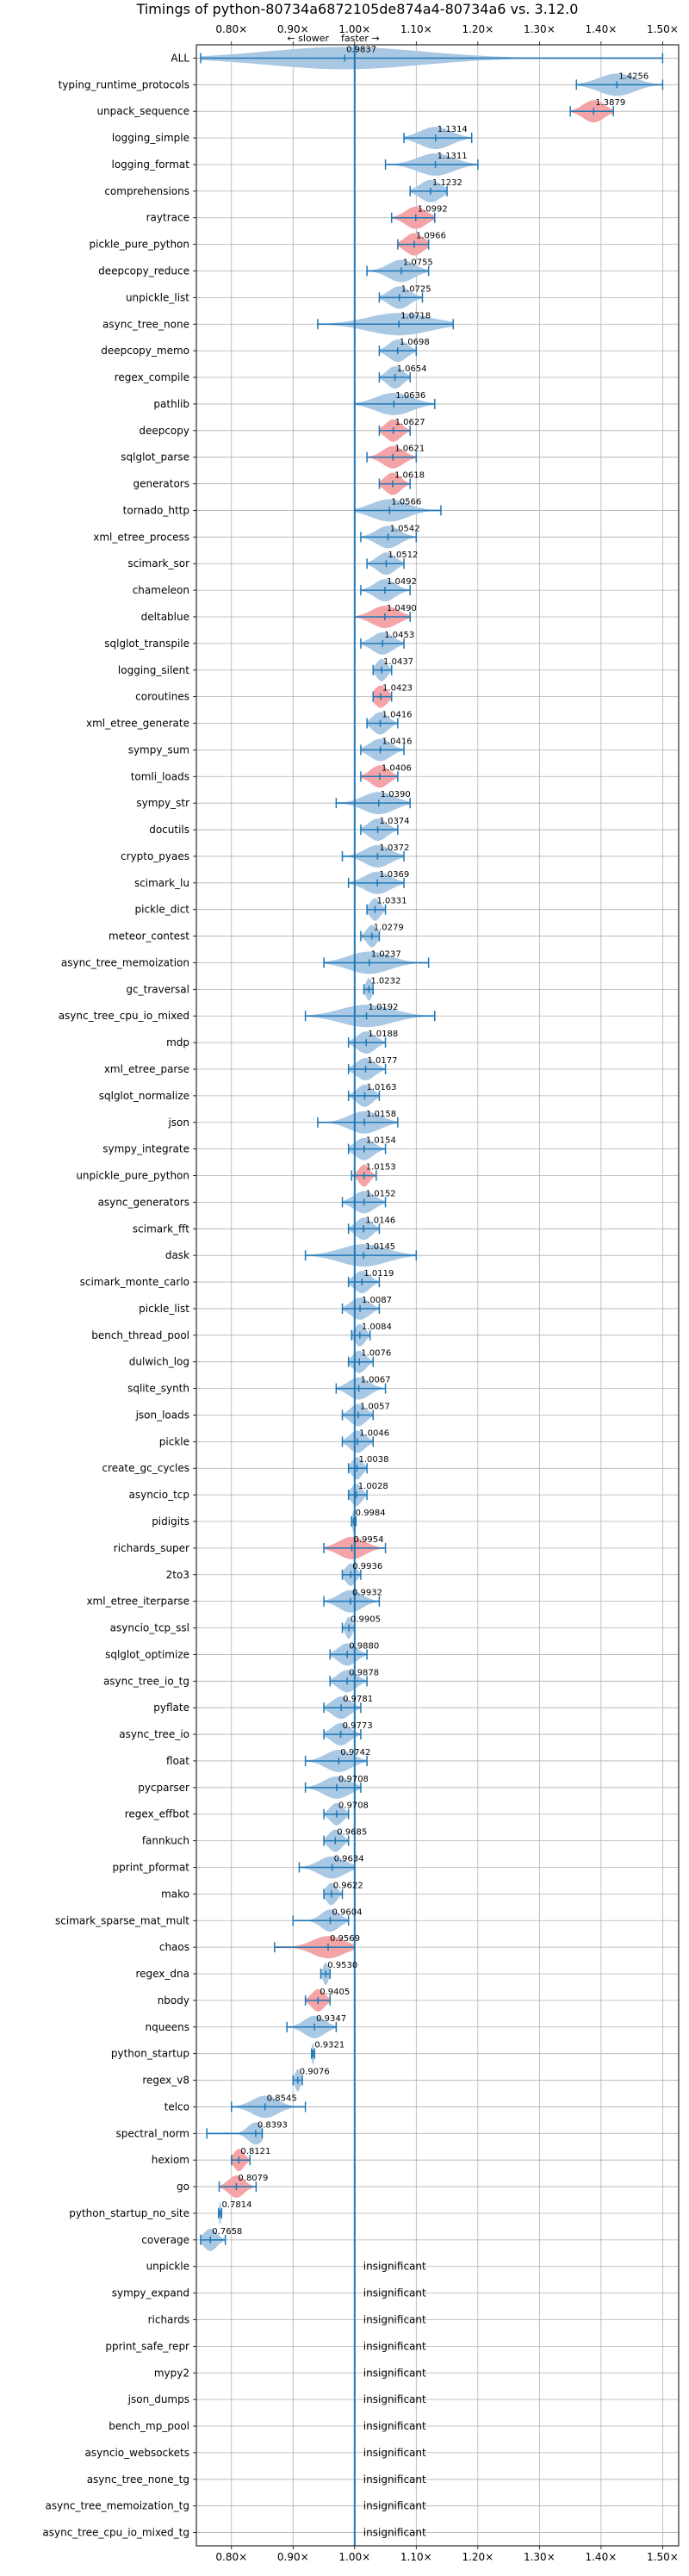 The image size is (689, 2576). Describe the element at coordinates (378, 1274) in the screenshot. I see `value-label: 1.0119` at that location.